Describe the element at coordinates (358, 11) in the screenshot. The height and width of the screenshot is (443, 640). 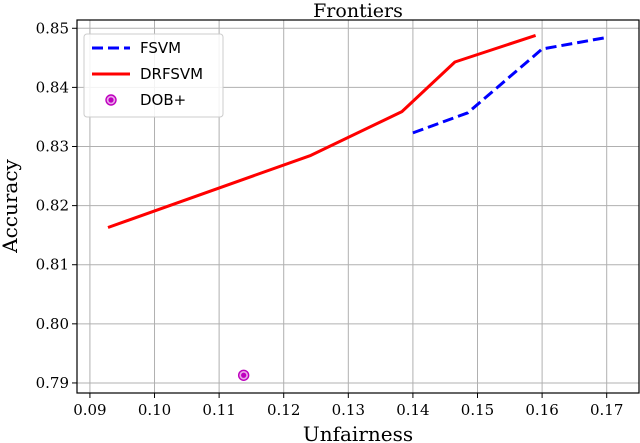
I see `chart-title: Frontiers` at that location.